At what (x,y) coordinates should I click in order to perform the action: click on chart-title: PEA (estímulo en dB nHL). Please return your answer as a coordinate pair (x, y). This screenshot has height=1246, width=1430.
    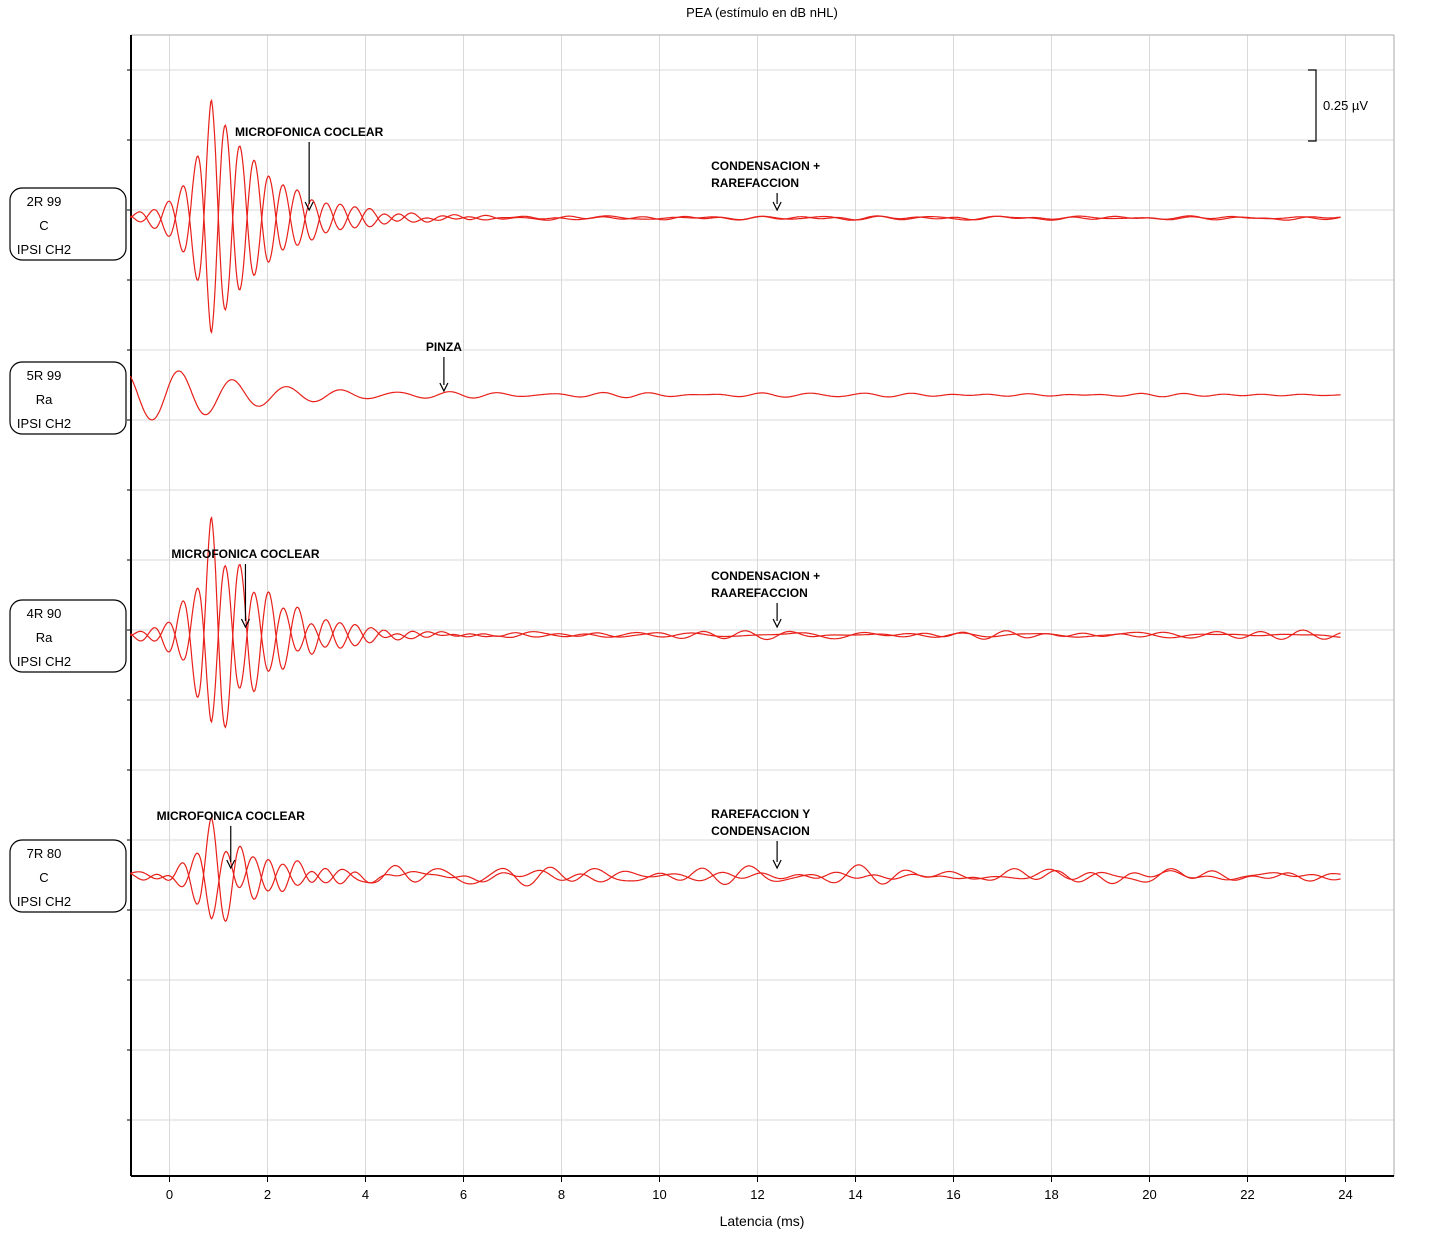
    Looking at the image, I should click on (762, 12).